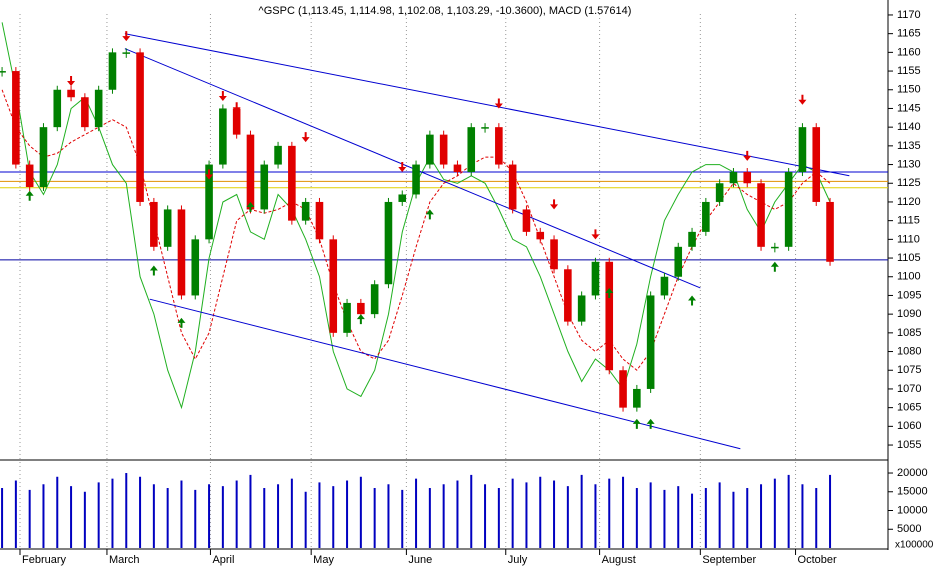  I want to click on x-tick-label: August, so click(619, 560).